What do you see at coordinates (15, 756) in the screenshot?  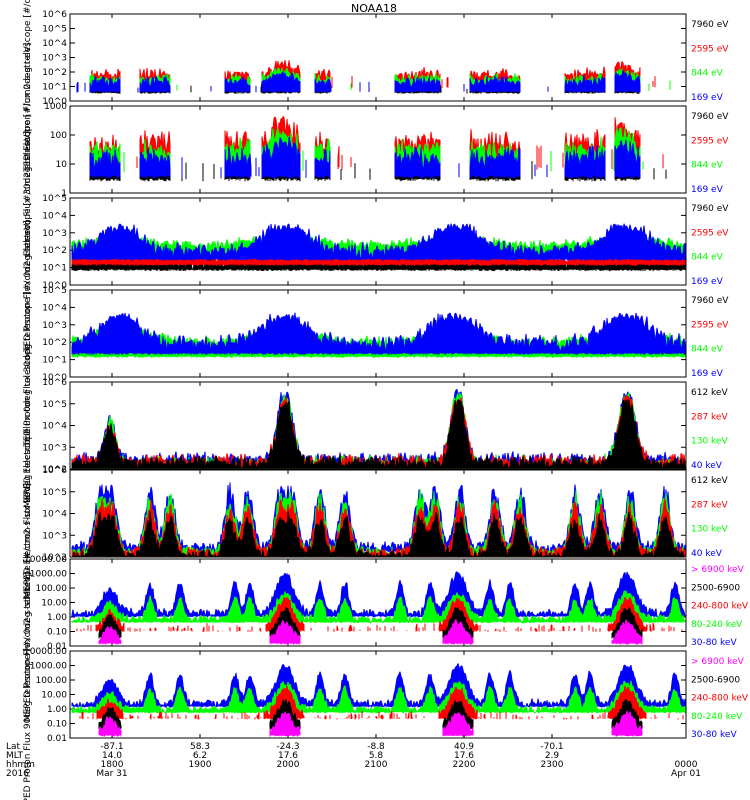 I see `x-row-label: MLT` at bounding box center [15, 756].